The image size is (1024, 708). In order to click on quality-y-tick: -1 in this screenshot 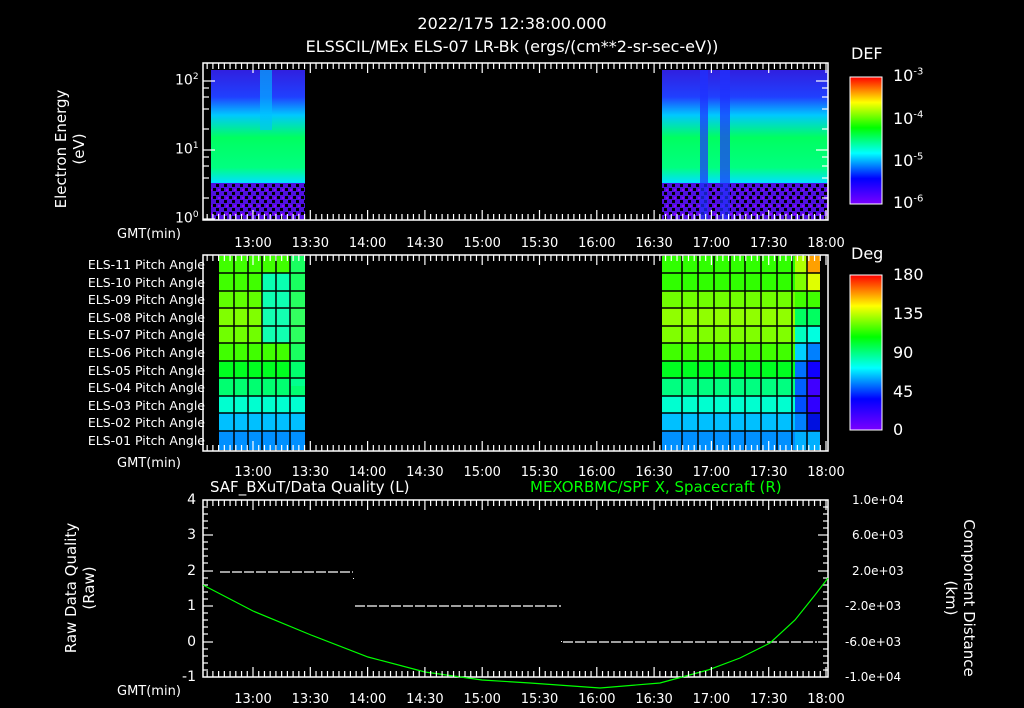, I will do `click(189, 677)`.